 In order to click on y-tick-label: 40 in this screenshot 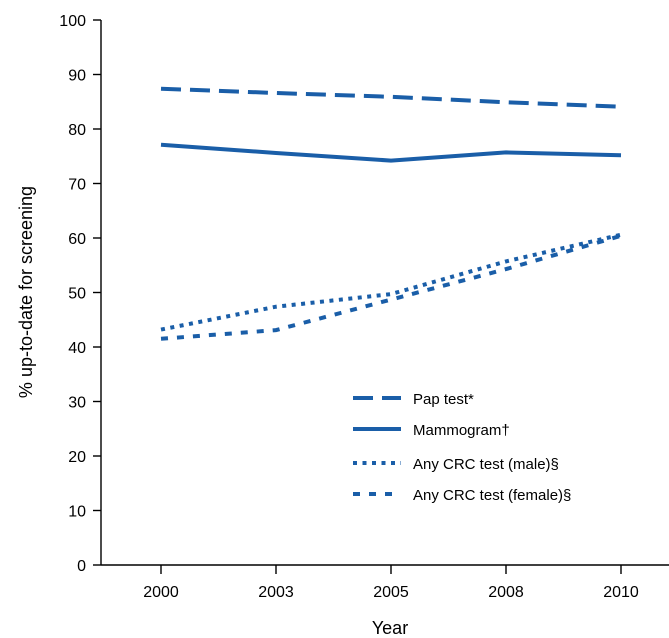, I will do `click(77, 348)`.